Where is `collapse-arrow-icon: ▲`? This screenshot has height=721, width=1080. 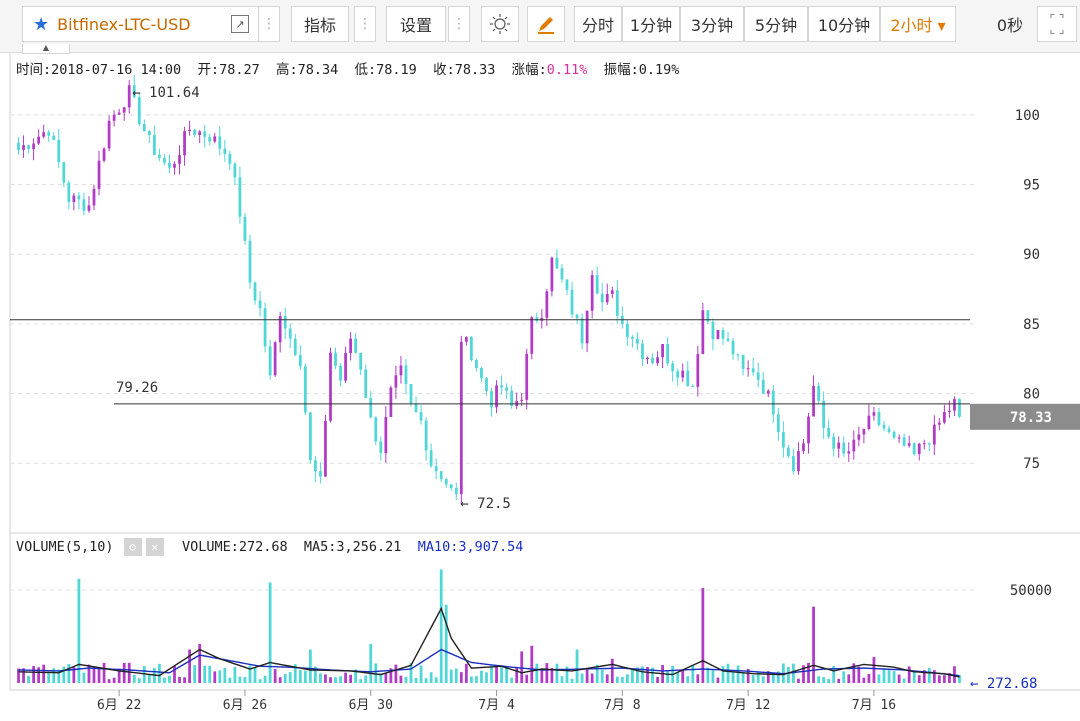
collapse-arrow-icon: ▲ is located at coordinates (46, 49).